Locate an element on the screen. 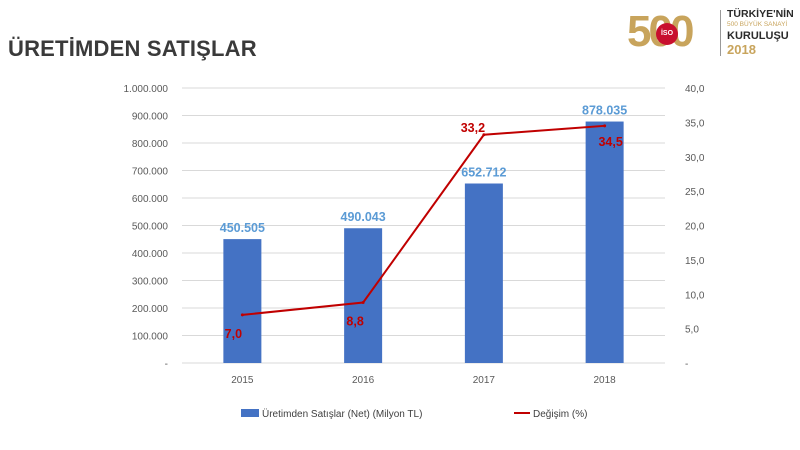 The image size is (800, 450). y-left-tick-label: 1.000.000 is located at coordinates (146, 89).